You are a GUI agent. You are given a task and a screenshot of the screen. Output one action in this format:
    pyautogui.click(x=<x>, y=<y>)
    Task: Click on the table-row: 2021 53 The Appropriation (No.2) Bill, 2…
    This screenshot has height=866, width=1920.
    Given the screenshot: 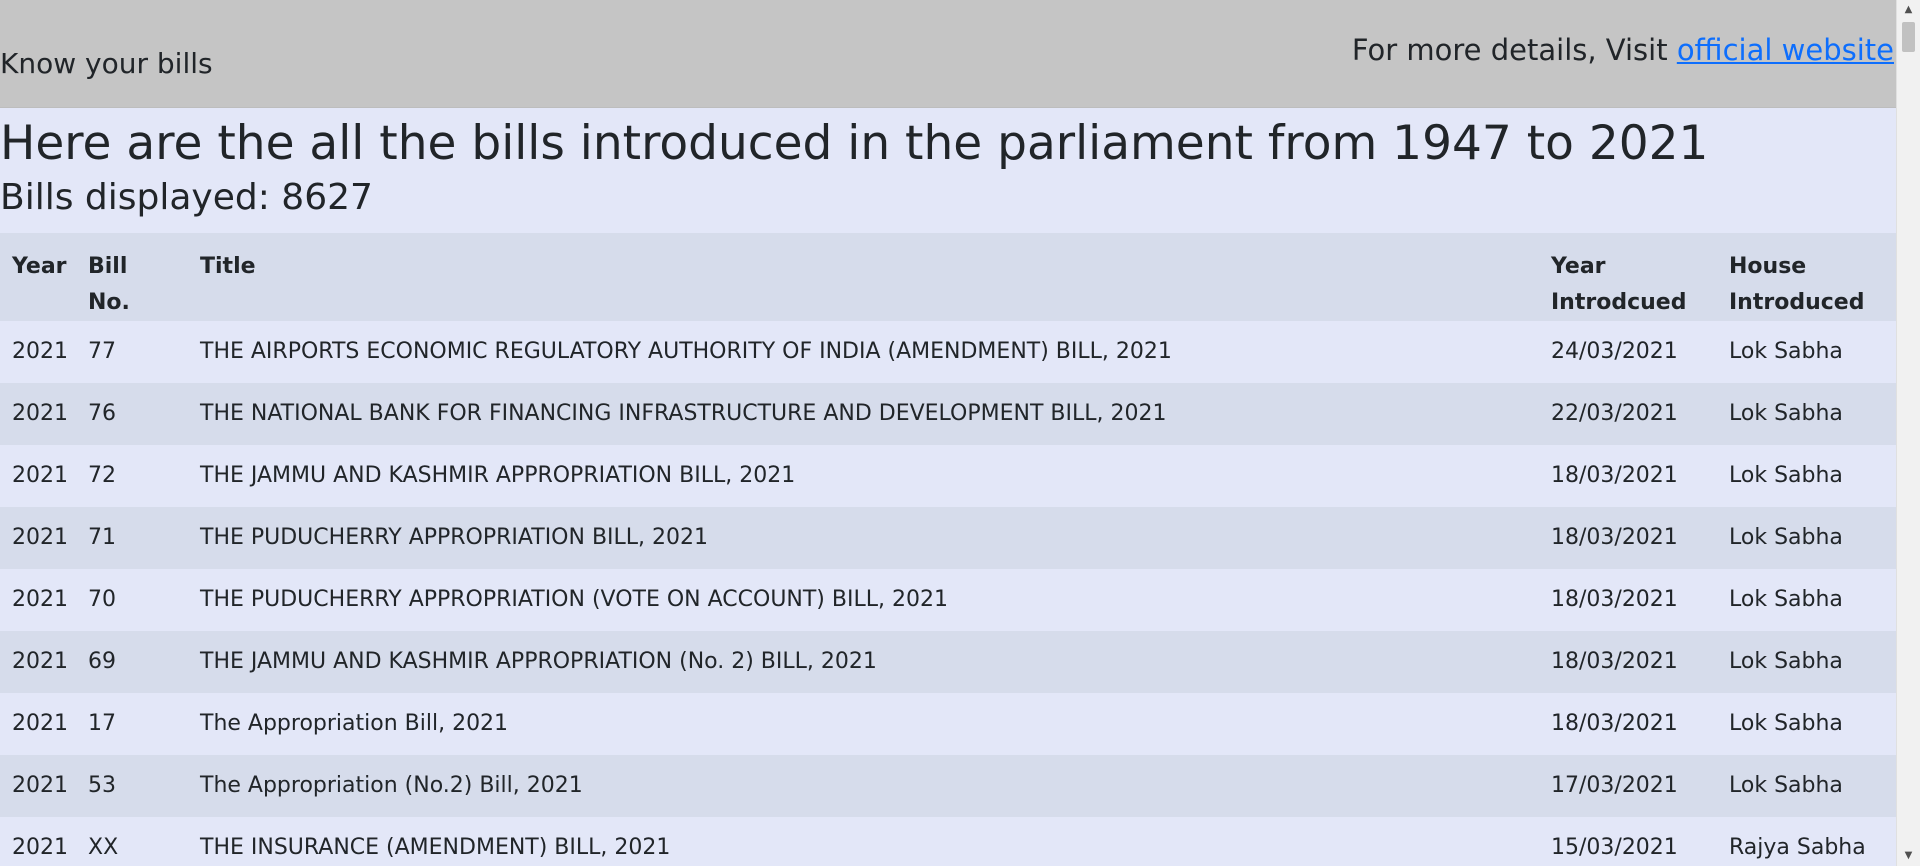 What is the action you would take?
    pyautogui.click(x=948, y=786)
    